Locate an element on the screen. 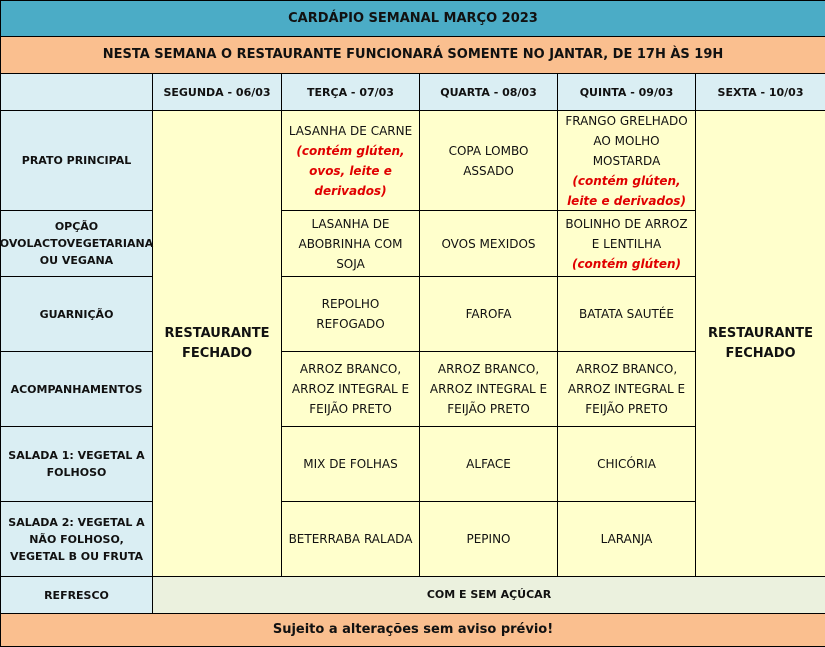 The width and height of the screenshot is (825, 647). menu-cell: BATATA SAUTÉE is located at coordinates (626, 314).